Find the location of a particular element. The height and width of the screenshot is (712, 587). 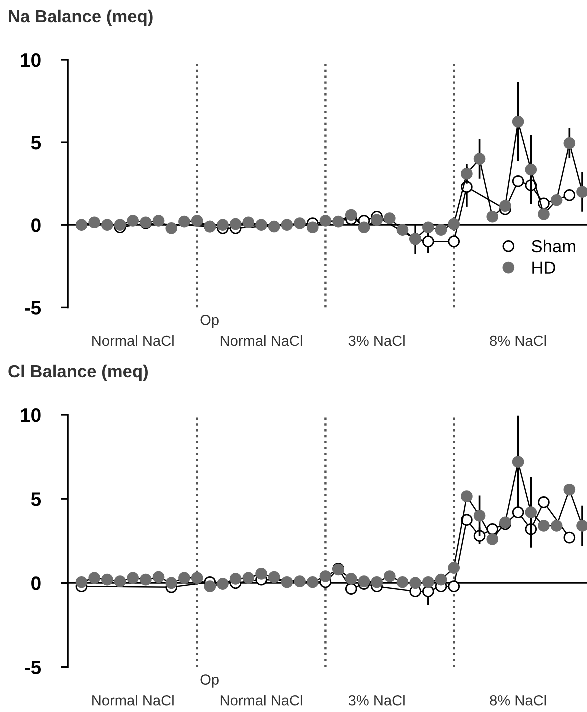

legend-label: Sham is located at coordinates (554, 246).